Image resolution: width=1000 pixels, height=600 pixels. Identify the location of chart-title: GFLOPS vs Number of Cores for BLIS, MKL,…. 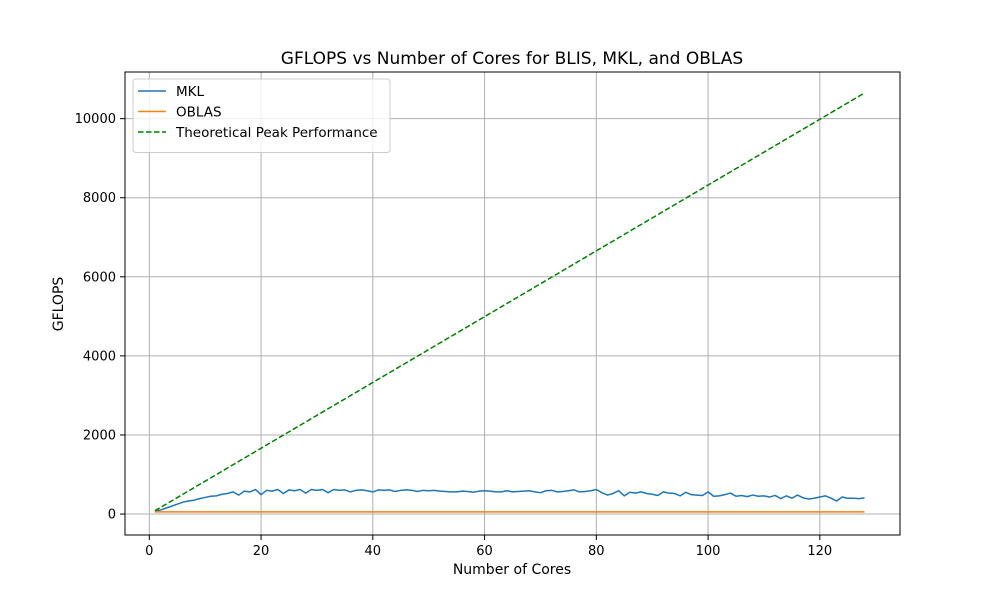
(512, 59).